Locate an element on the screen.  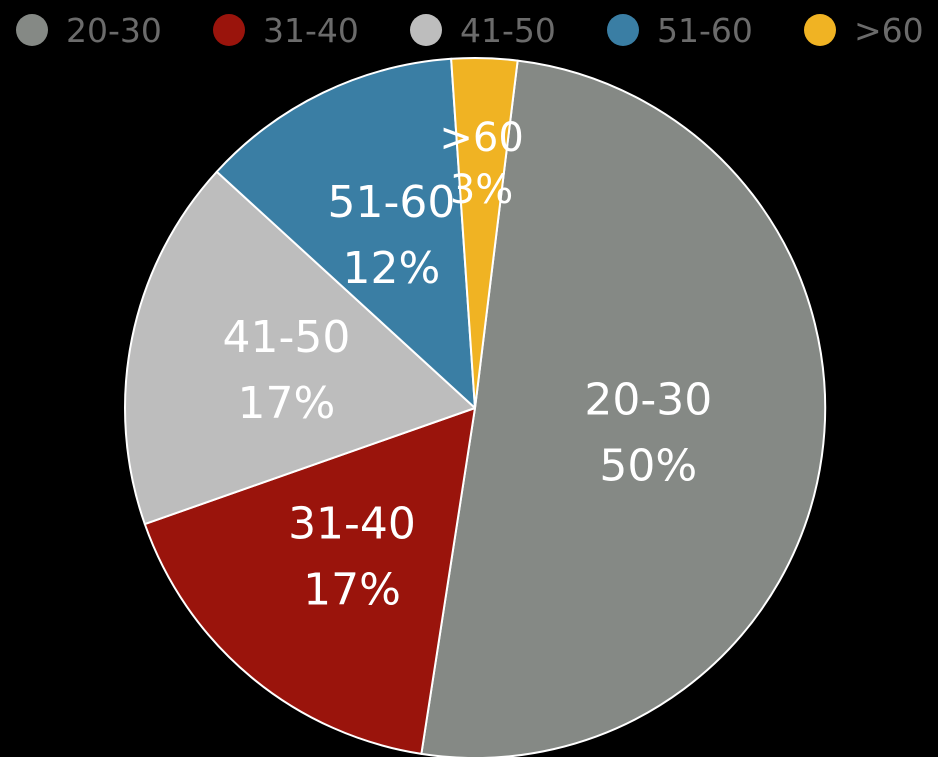
legend-label: 20-30 is located at coordinates (114, 30).